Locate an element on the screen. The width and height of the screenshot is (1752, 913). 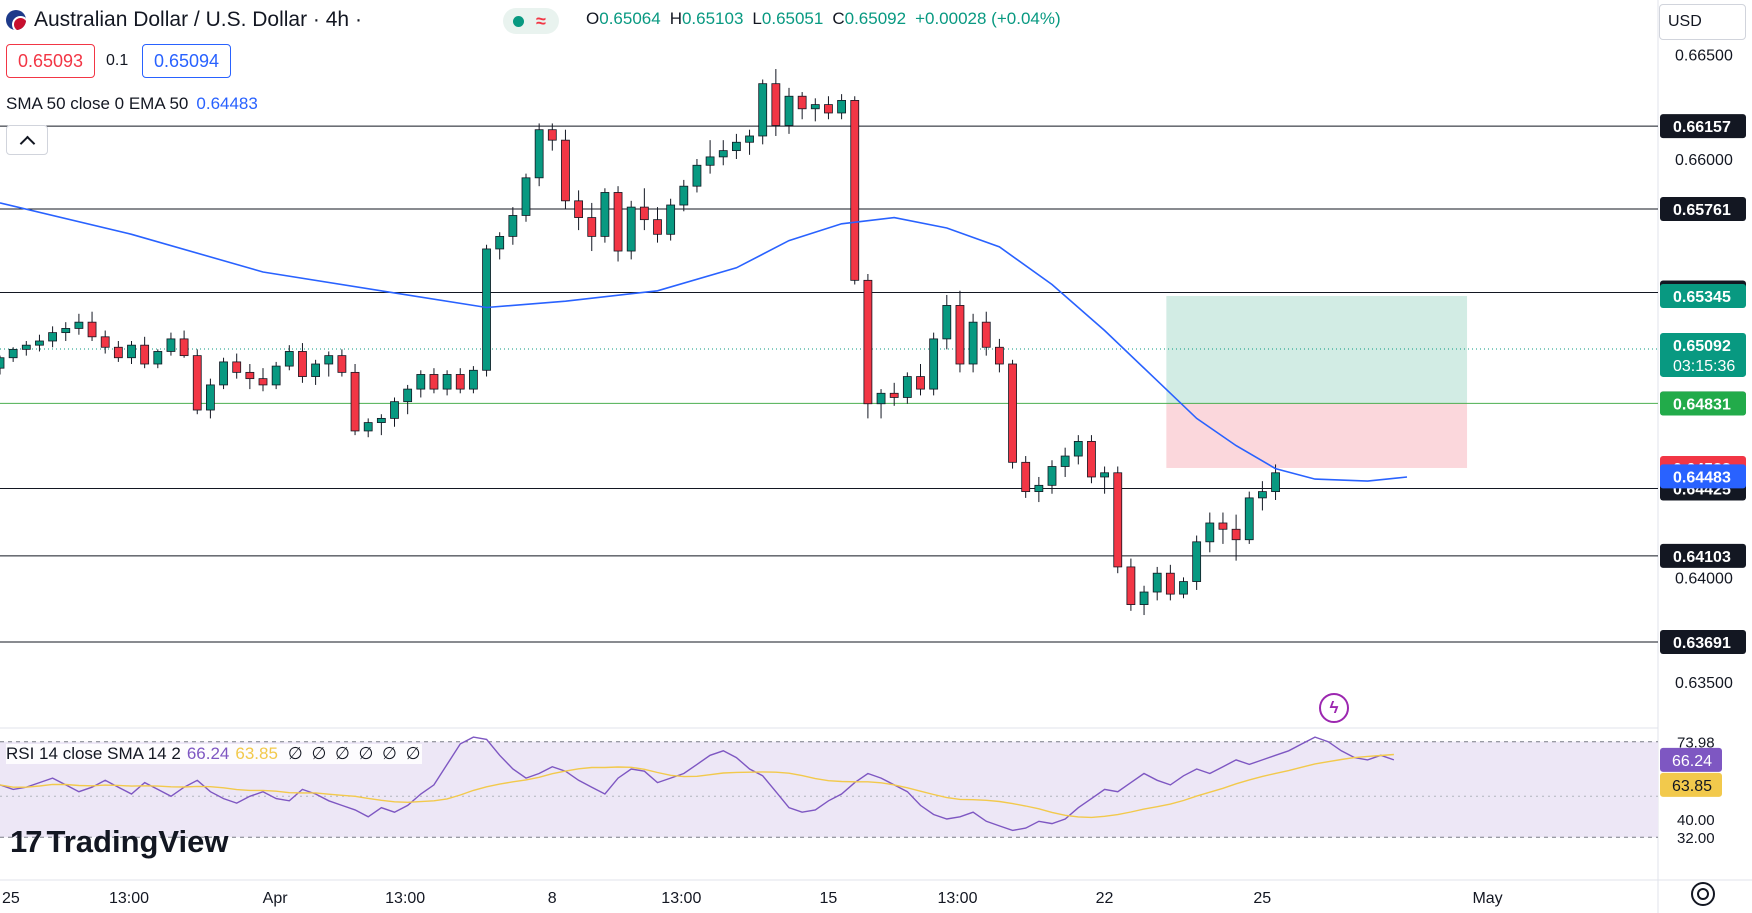
tradingview-mark-icon: 17 is located at coordinates (26, 841).